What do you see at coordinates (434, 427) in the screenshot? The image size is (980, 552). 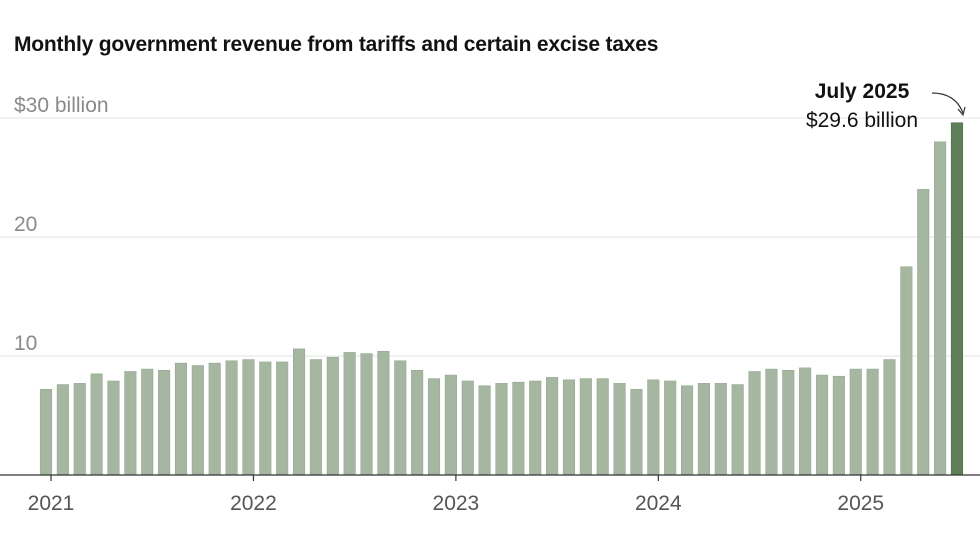 I see `bar-dec-2022: Dec 2022: 8.1` at bounding box center [434, 427].